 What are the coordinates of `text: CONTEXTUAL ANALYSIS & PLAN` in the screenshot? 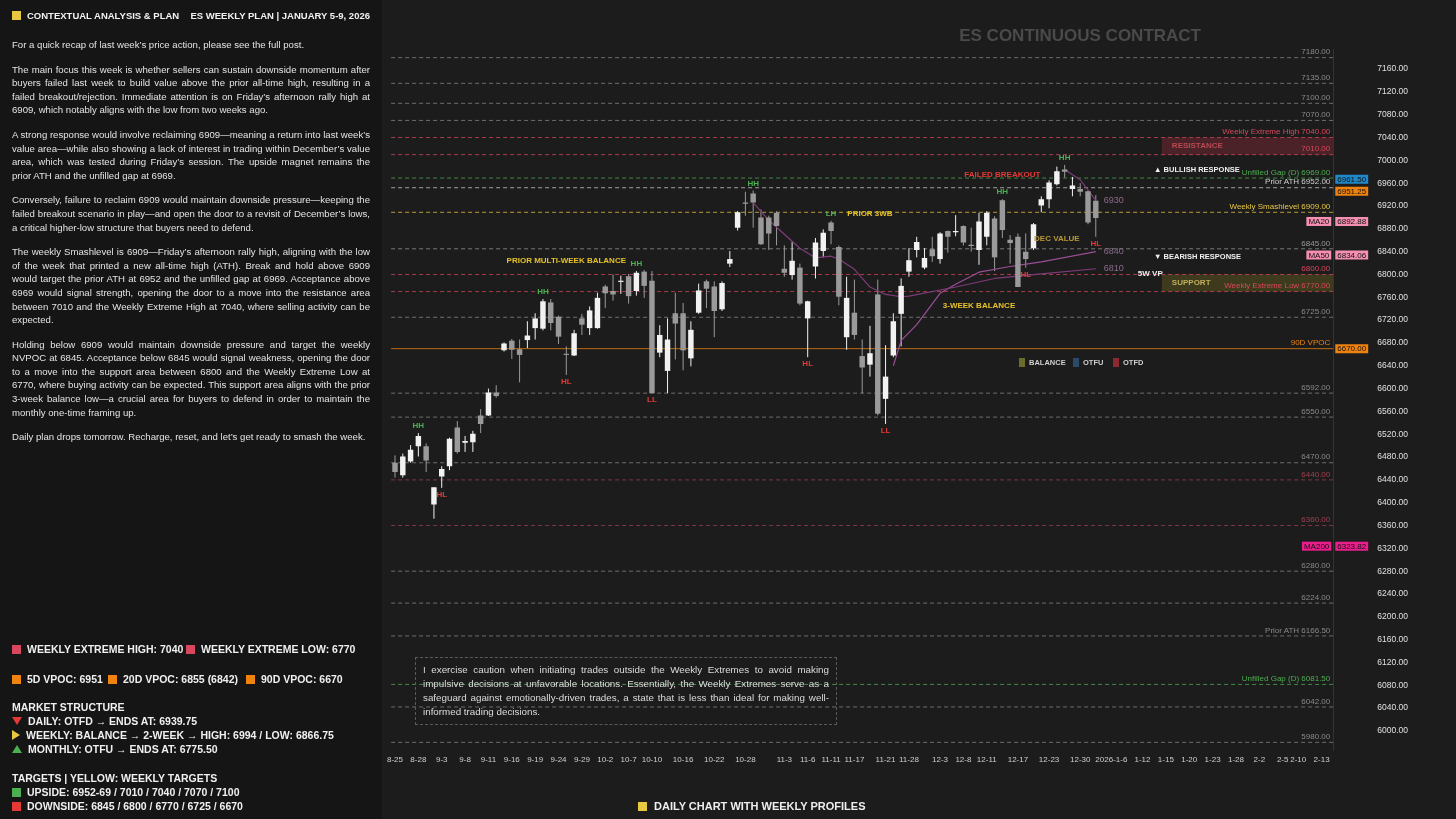 It's located at (103, 15).